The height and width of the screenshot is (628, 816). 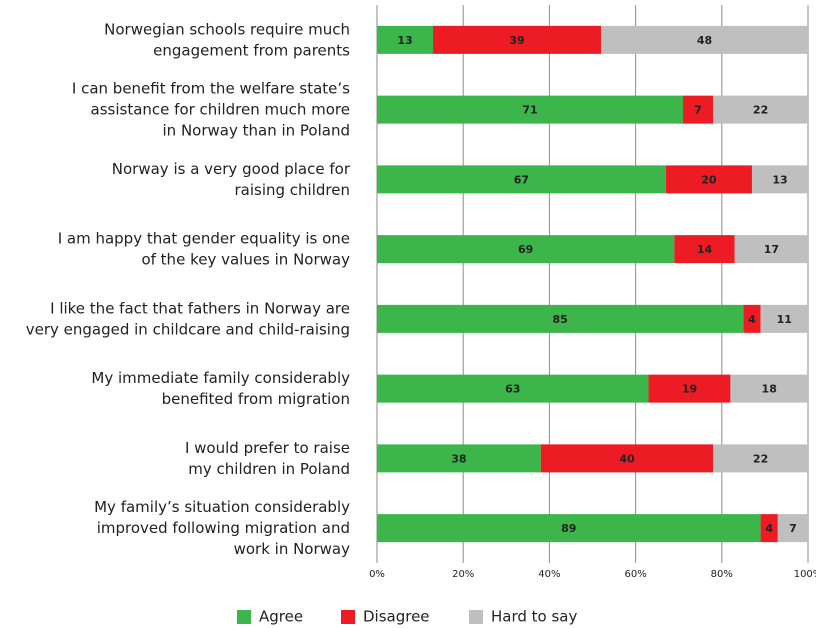 I want to click on x-tick-label: 0%, so click(x=377, y=574).